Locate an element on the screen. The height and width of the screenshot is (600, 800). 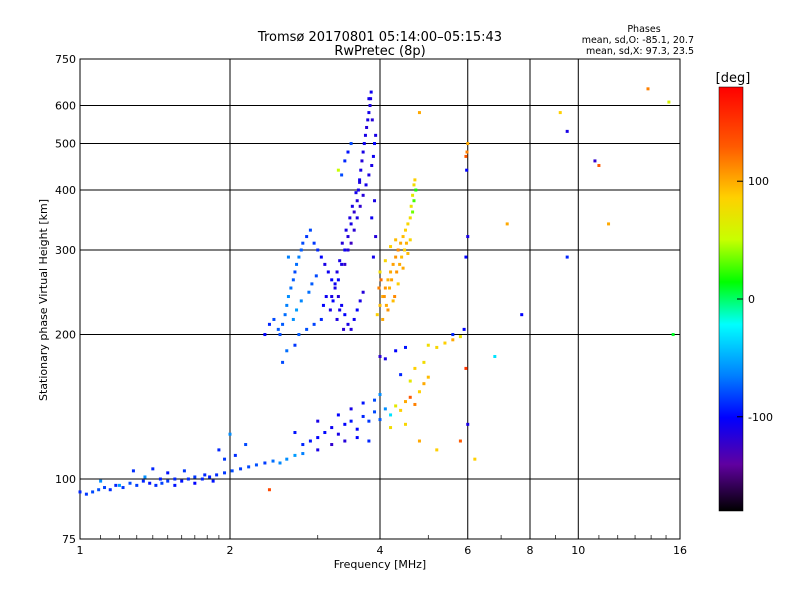
y-axis-label: Stationary phase Virtual Height [km] is located at coordinates (43, 300).